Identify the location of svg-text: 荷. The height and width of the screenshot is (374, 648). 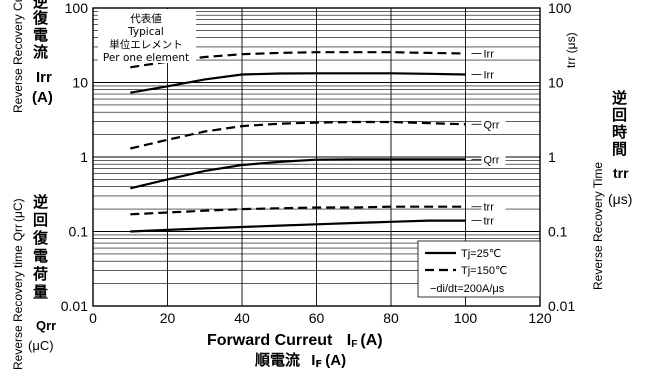
(40, 274).